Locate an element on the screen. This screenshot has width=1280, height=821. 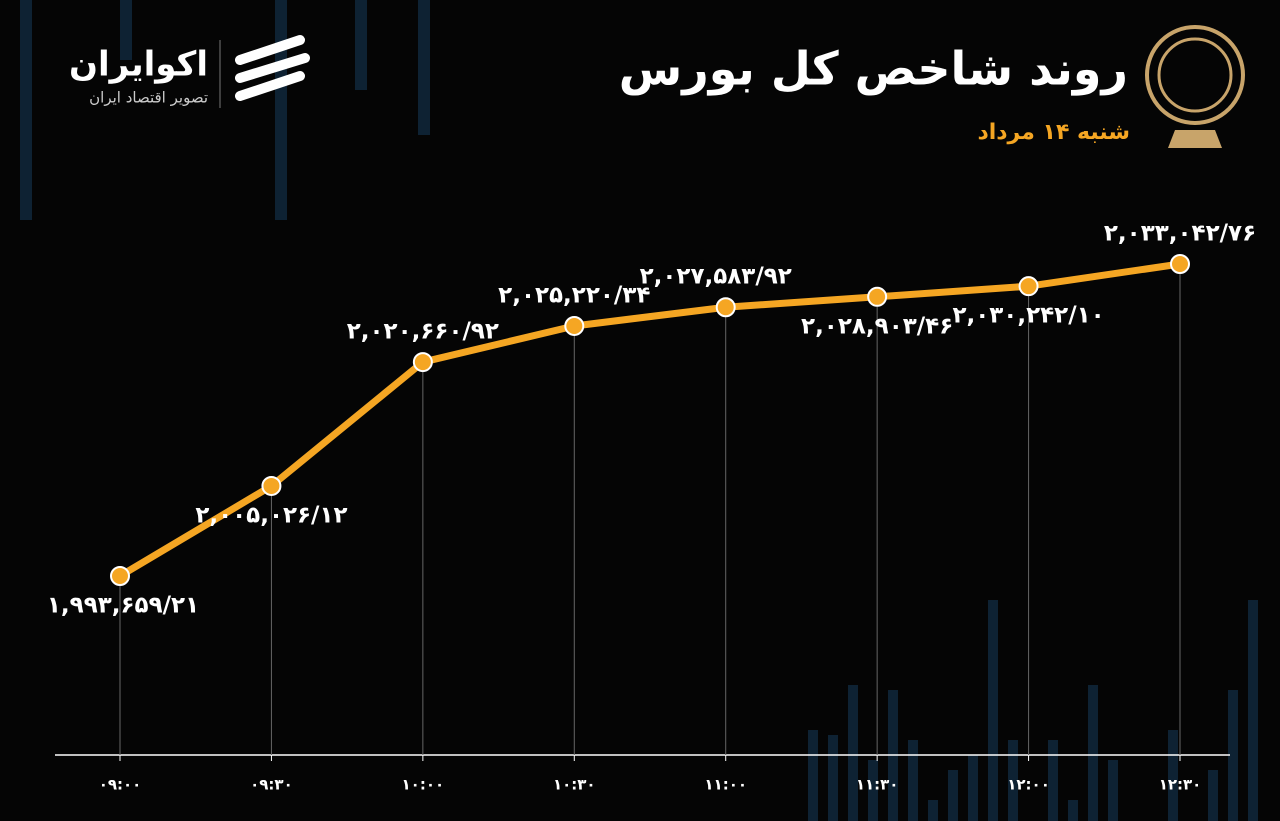
emblem is located at coordinates (1195, 86).